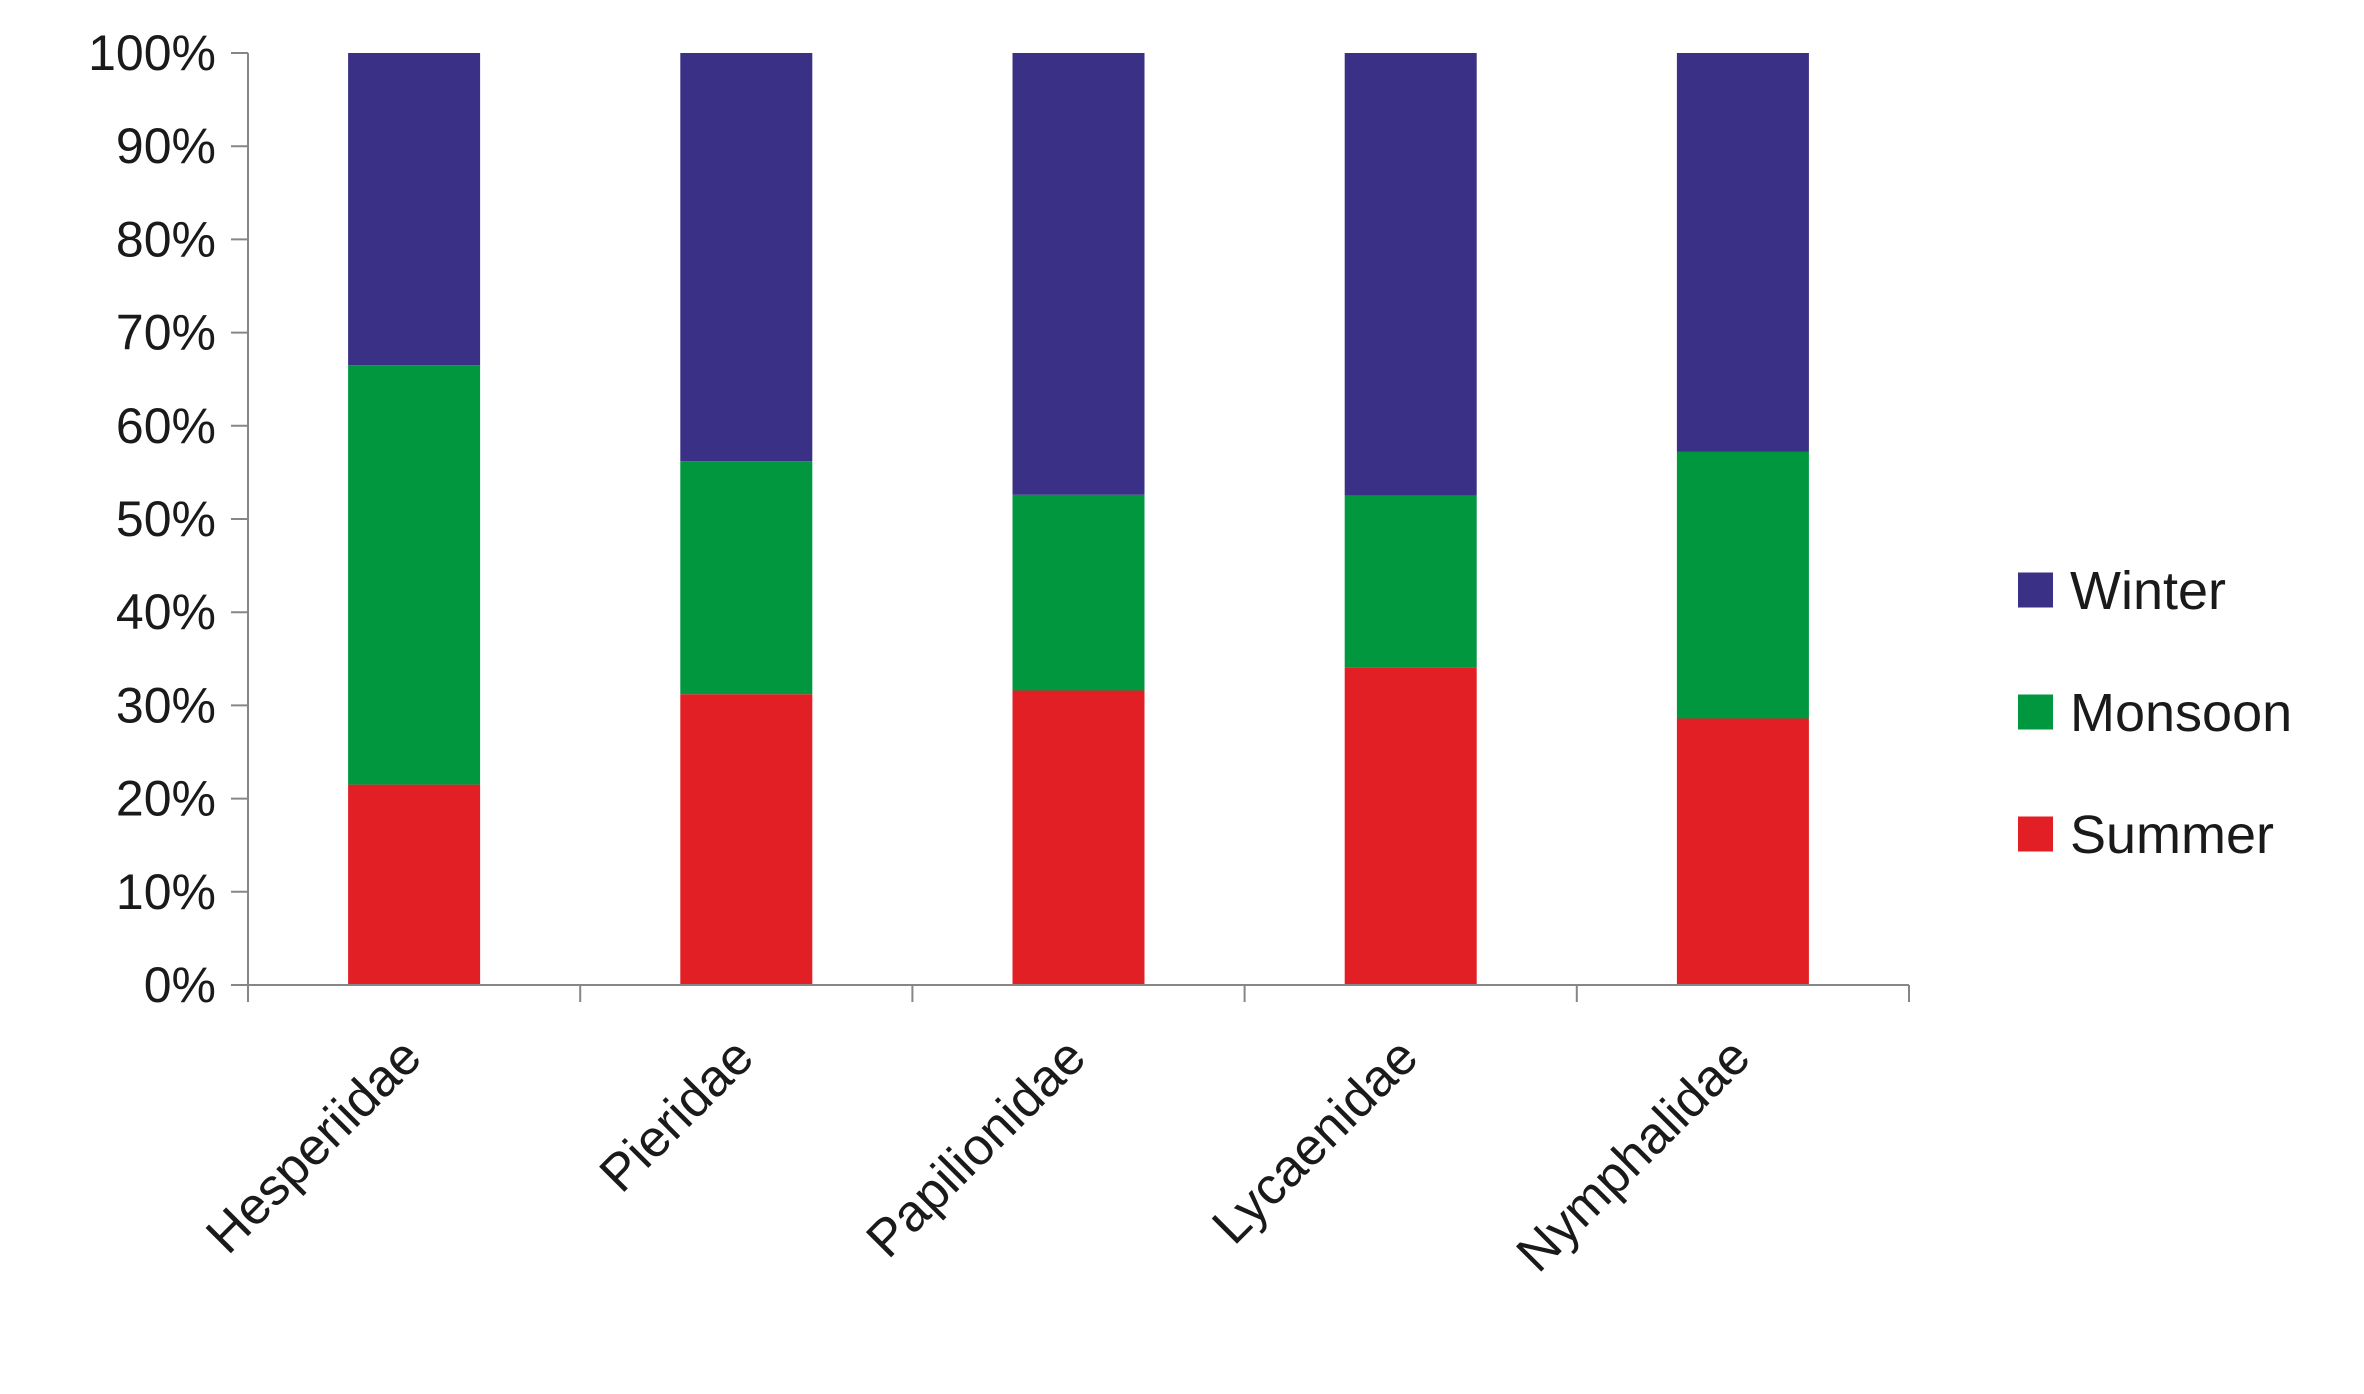  What do you see at coordinates (2148, 591) in the screenshot?
I see `legend-label-winter: Winter` at bounding box center [2148, 591].